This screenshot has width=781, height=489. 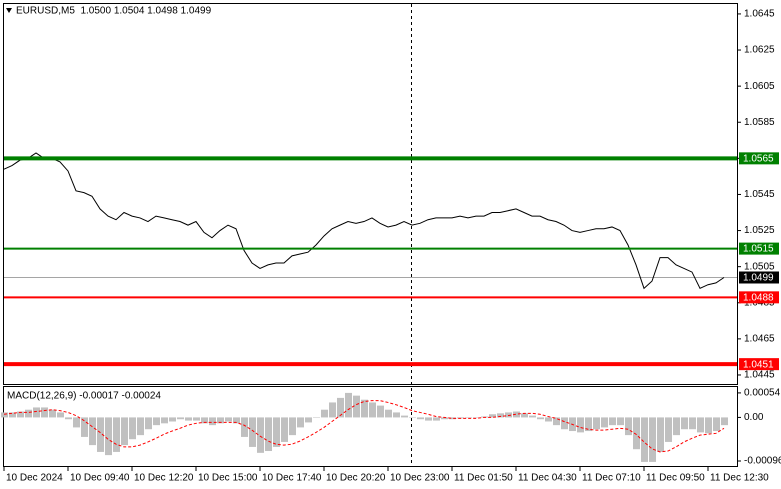 What do you see at coordinates (292, 478) in the screenshot?
I see `x-tick-label: 10 Dec 17:40` at bounding box center [292, 478].